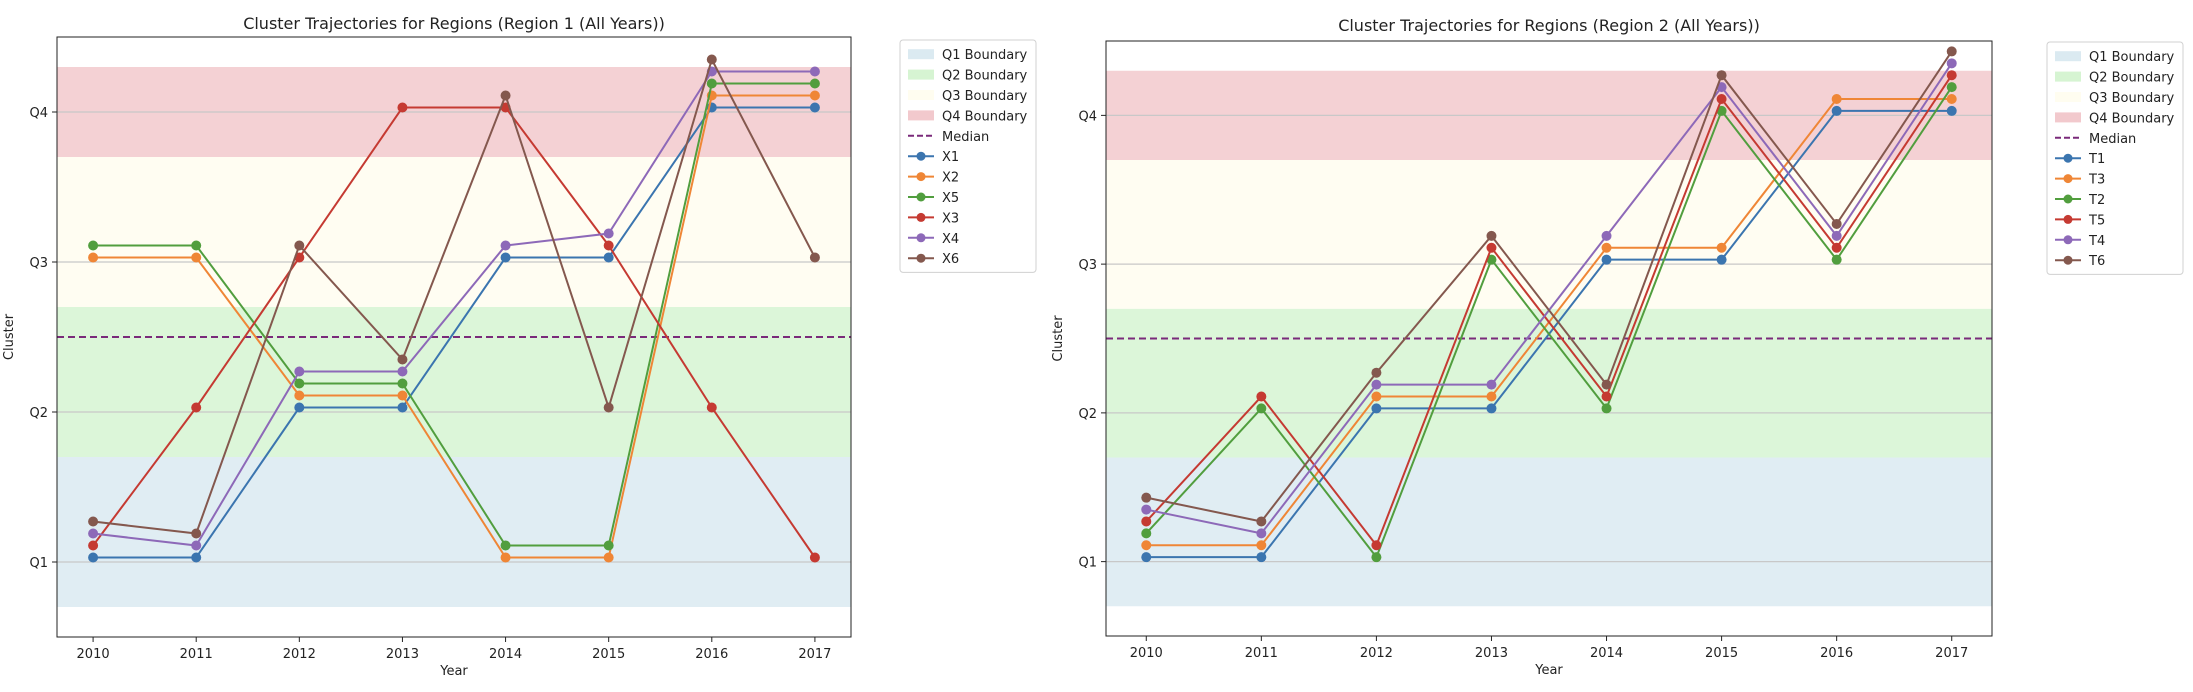 The image size is (2193, 692). What do you see at coordinates (950, 178) in the screenshot?
I see `legend-label: X2` at bounding box center [950, 178].